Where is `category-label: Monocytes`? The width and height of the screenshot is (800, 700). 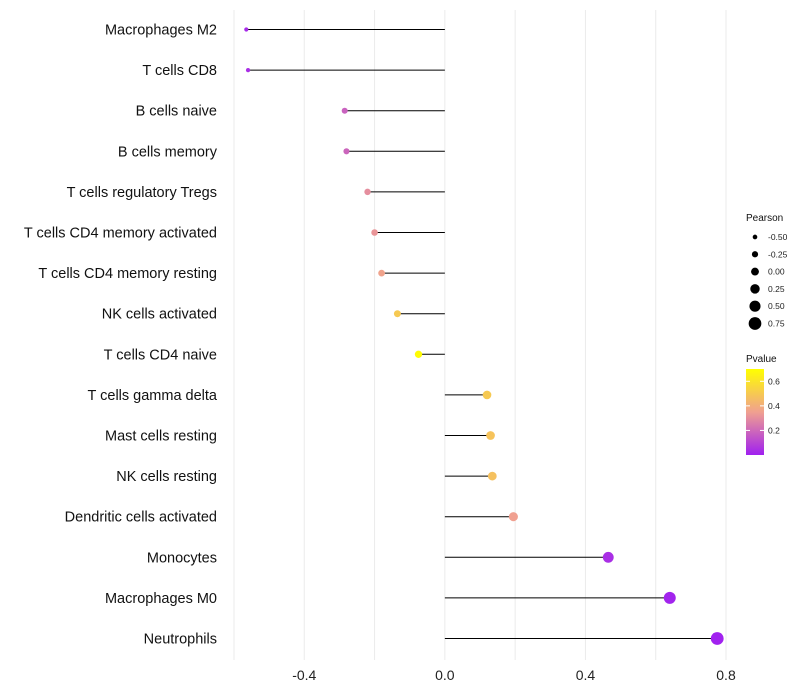
category-label: Monocytes is located at coordinates (182, 558).